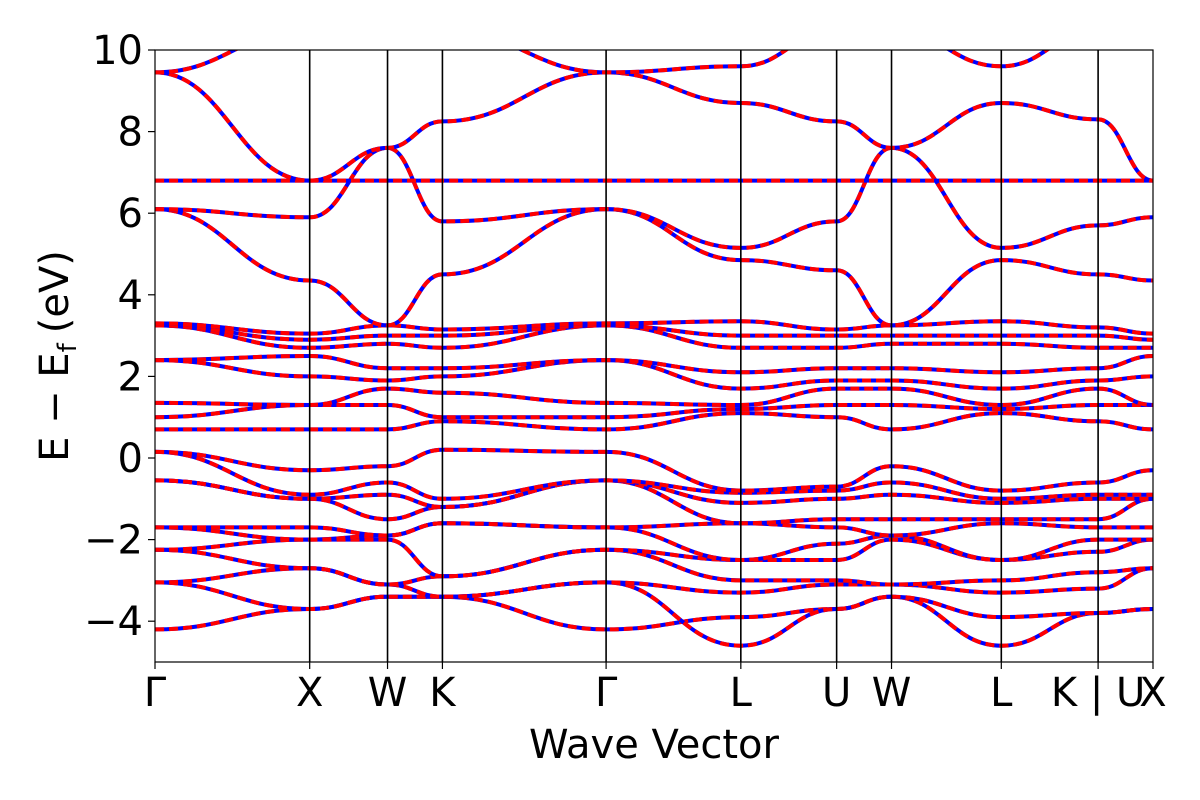 The image size is (1200, 800). I want to click on x-axis-title: Wave Vector, so click(654, 745).